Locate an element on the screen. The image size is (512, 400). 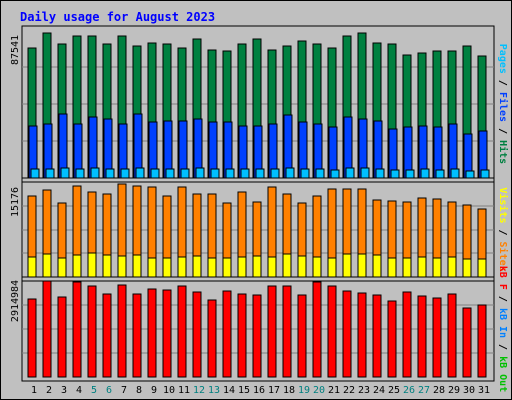
legend-part: Visits is located at coordinates (503, 205).